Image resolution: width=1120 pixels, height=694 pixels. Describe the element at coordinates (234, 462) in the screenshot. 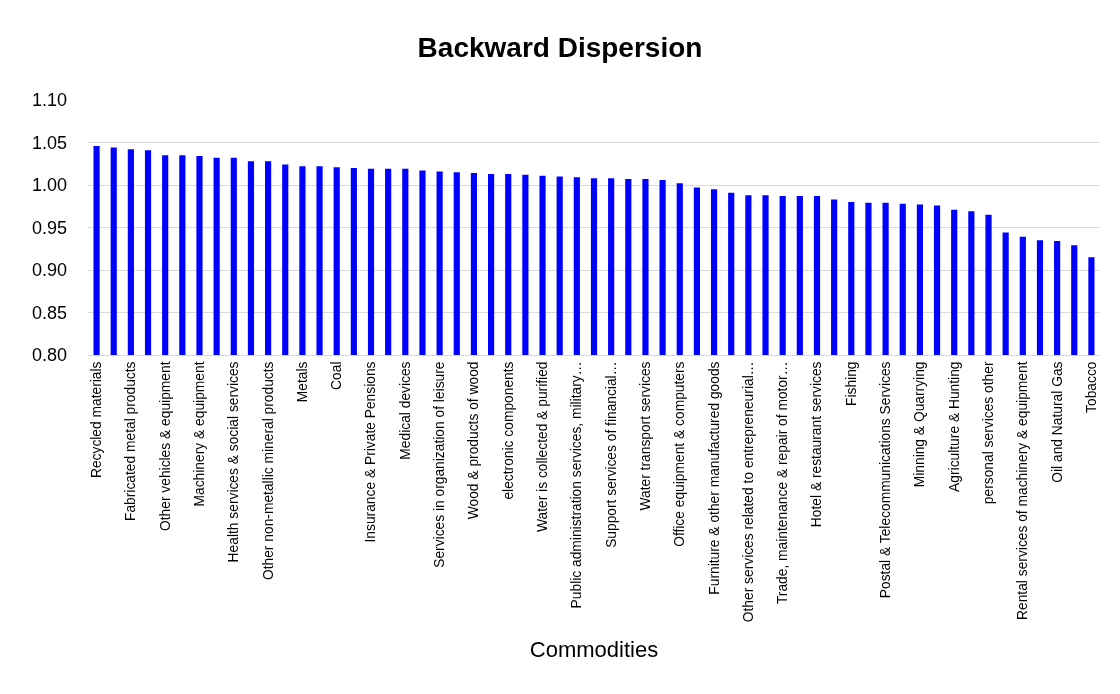

I see `x-tick-label: Health services & social services` at that location.